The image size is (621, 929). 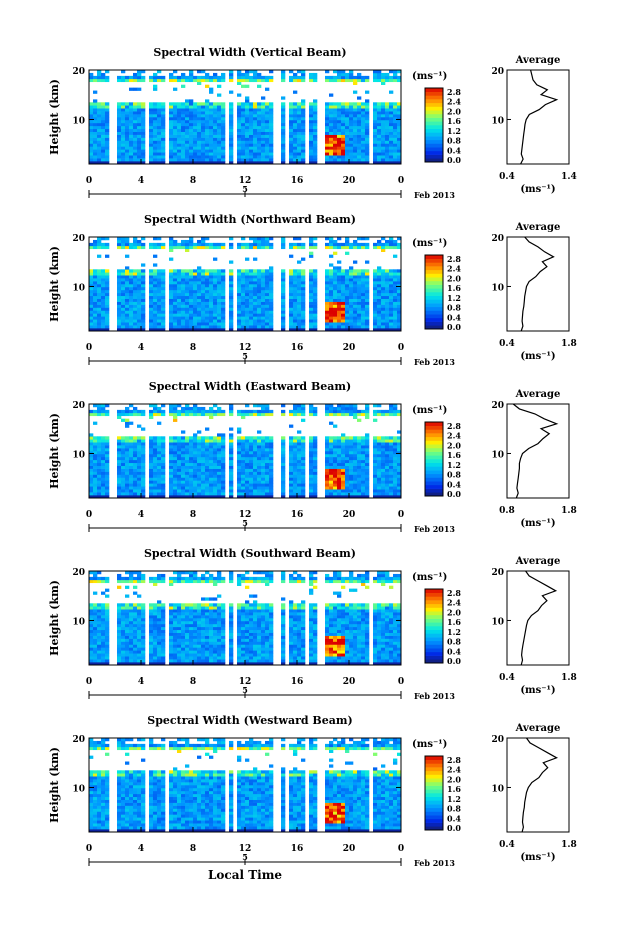 What do you see at coordinates (454, 445) in the screenshot?
I see `colorbar-tick-label: 2.0` at bounding box center [454, 445].